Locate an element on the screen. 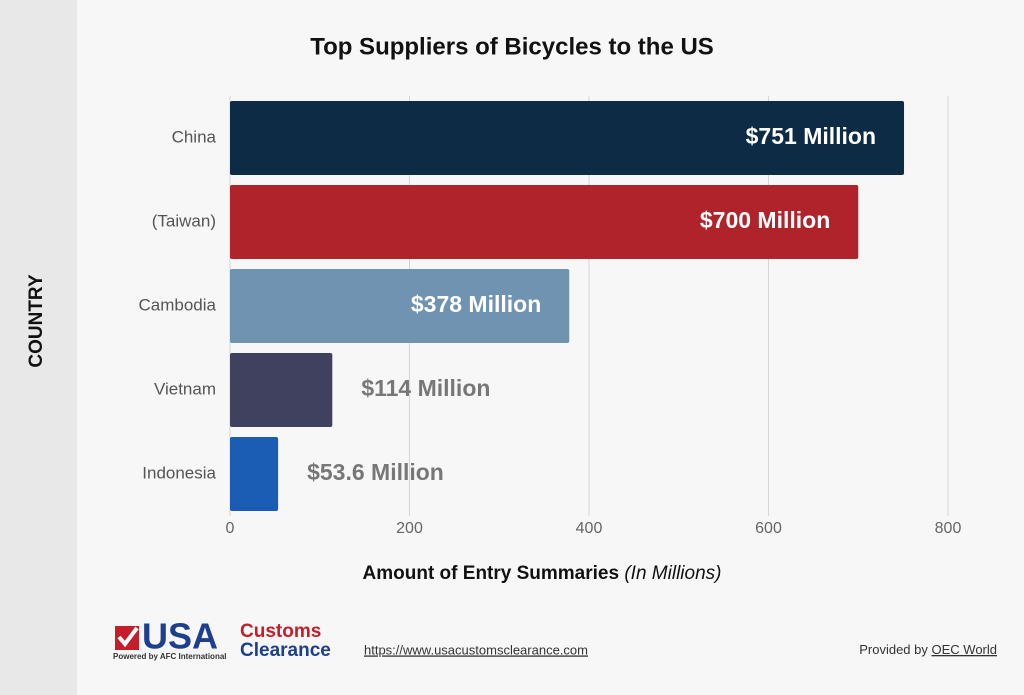  x-axis-label-main: Amount of Entry Summaries is located at coordinates (491, 573).